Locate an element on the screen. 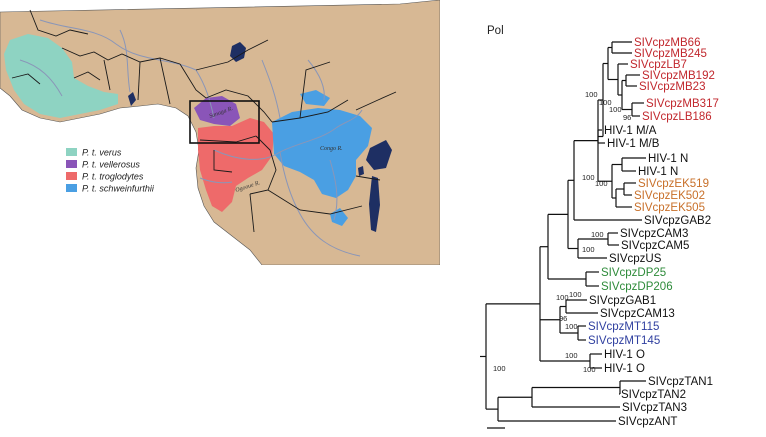 This screenshot has width=766, height=437. tree-leaf-label: SIVcpzCAM5 is located at coordinates (655, 246).